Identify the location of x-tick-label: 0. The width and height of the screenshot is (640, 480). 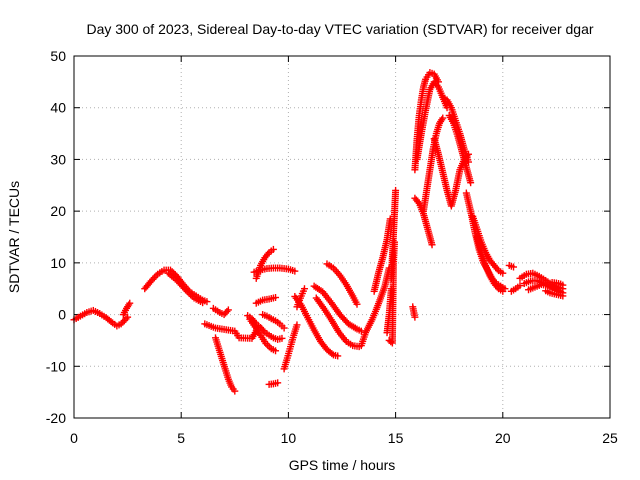
(74, 438).